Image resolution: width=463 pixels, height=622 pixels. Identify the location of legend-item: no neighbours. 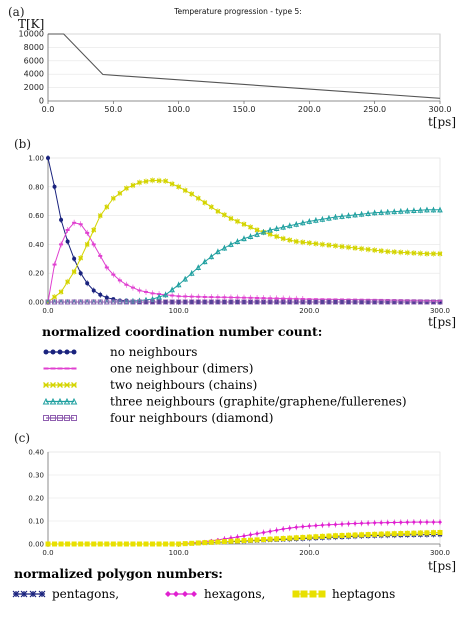
(121, 352).